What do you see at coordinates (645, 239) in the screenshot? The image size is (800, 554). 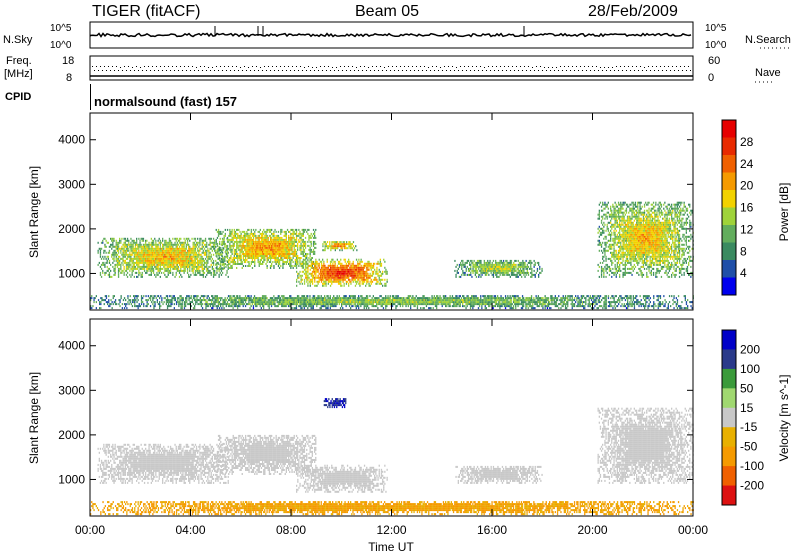 I see `echo-region` at bounding box center [645, 239].